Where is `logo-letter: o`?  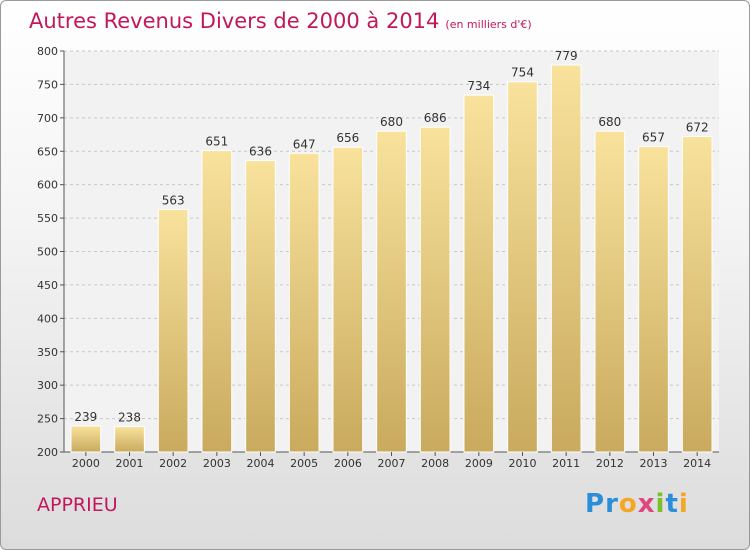
logo-letter: o is located at coordinates (628, 504).